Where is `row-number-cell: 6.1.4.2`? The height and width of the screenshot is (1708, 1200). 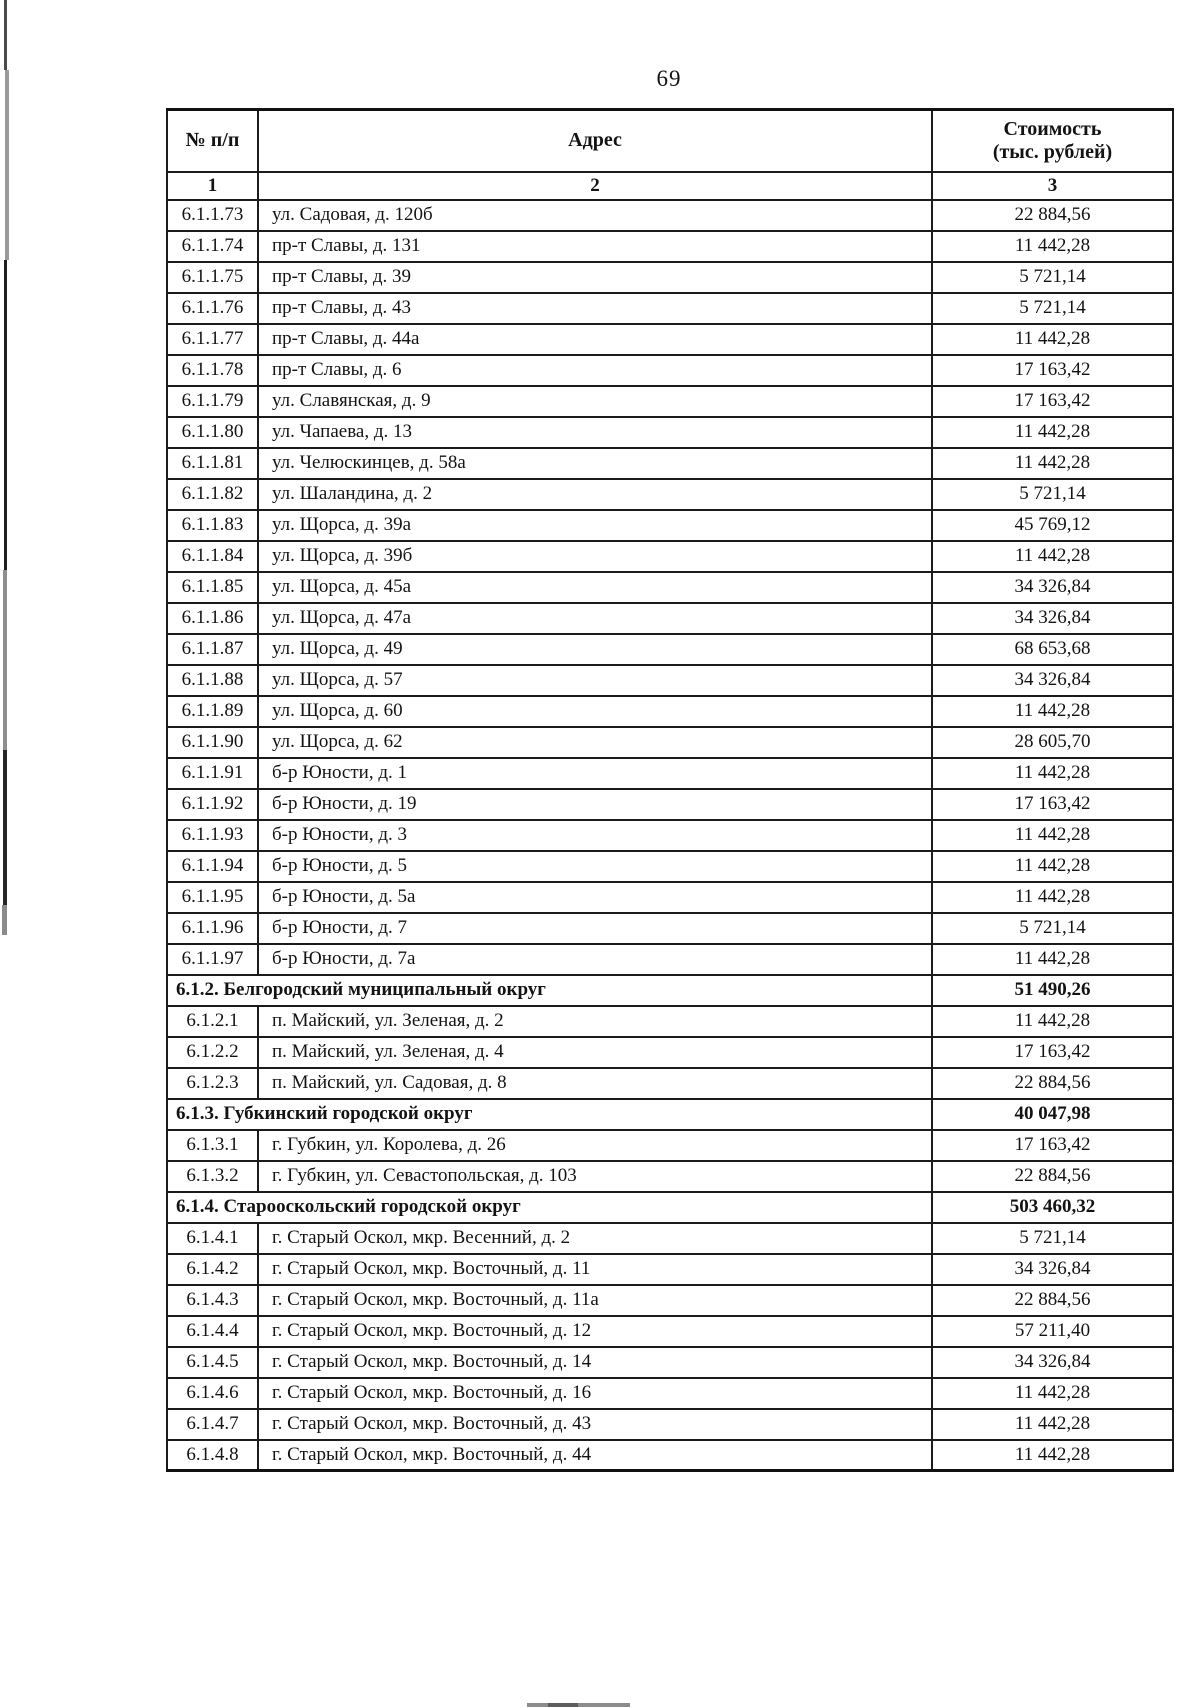
row-number-cell: 6.1.4.2 is located at coordinates (212, 1269).